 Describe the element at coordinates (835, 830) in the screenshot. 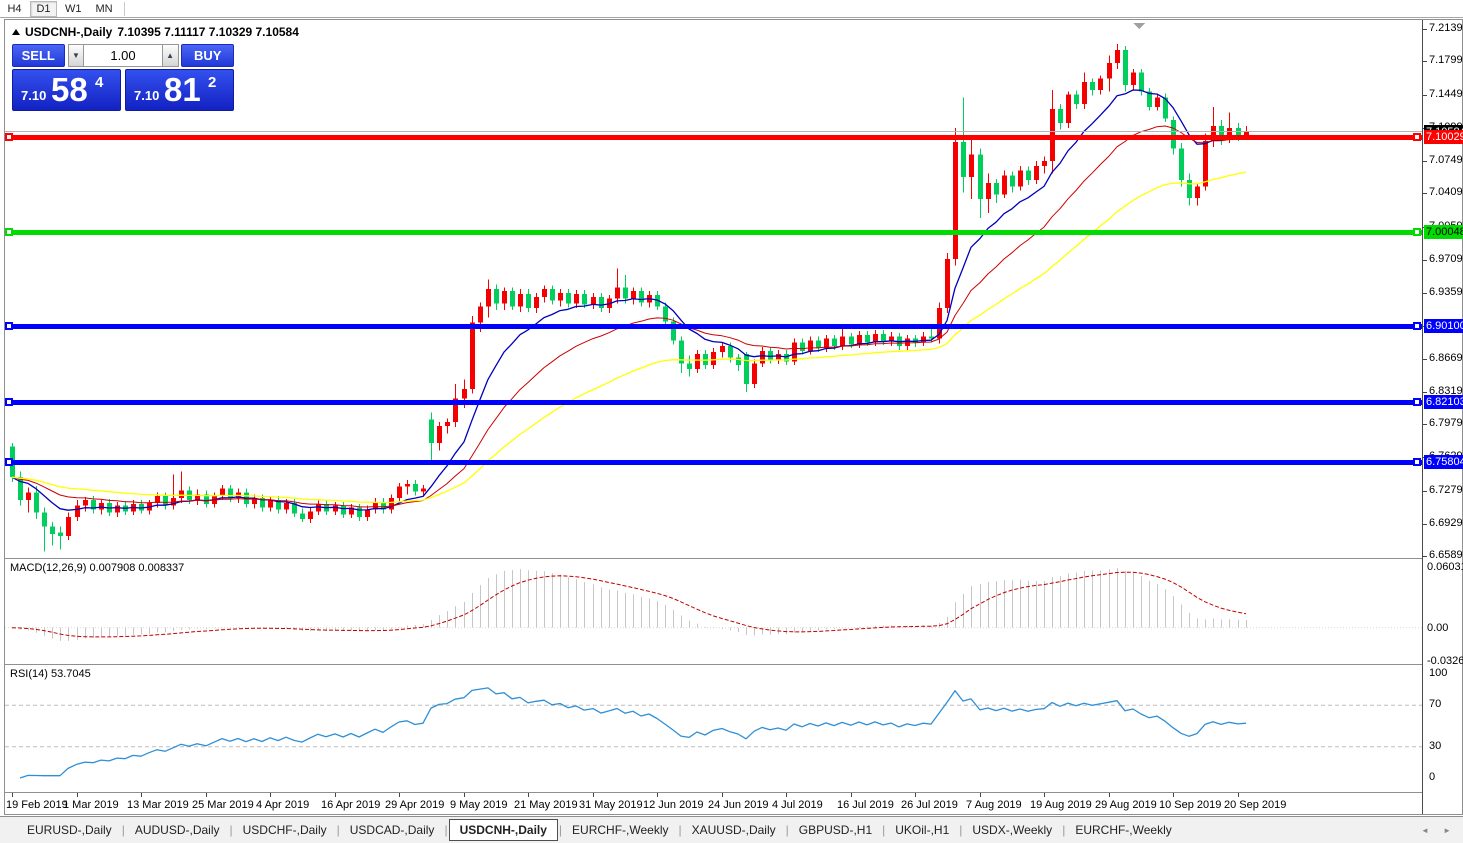

I see `chart-tab-gbpusd-h1: GBPUSD-,H1` at that location.